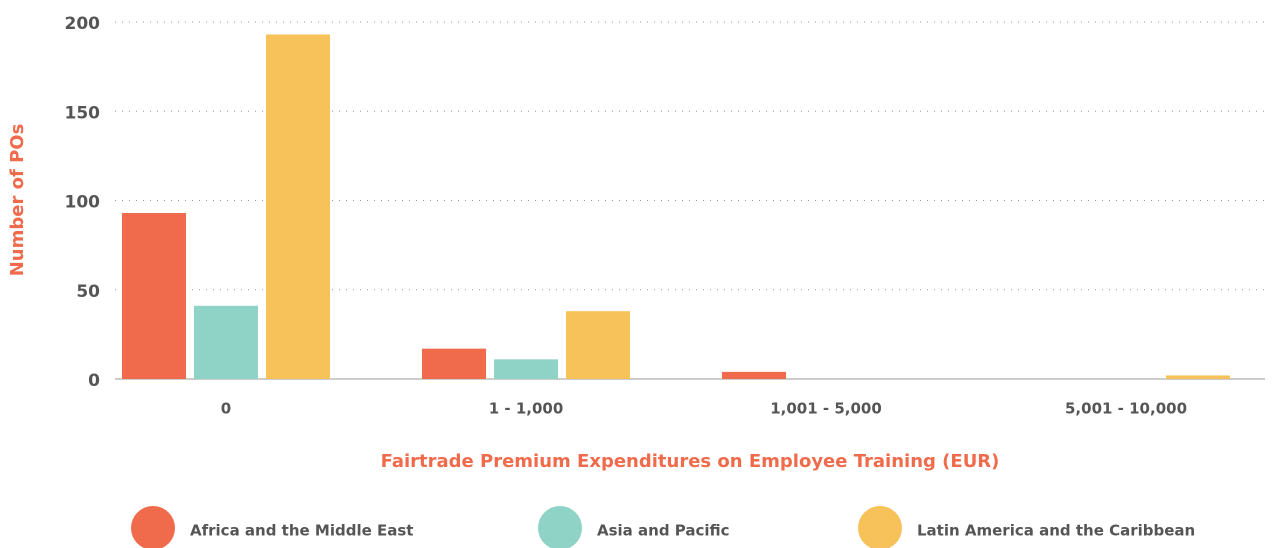 The height and width of the screenshot is (548, 1272). I want to click on x-tick-label: 0, so click(226, 409).